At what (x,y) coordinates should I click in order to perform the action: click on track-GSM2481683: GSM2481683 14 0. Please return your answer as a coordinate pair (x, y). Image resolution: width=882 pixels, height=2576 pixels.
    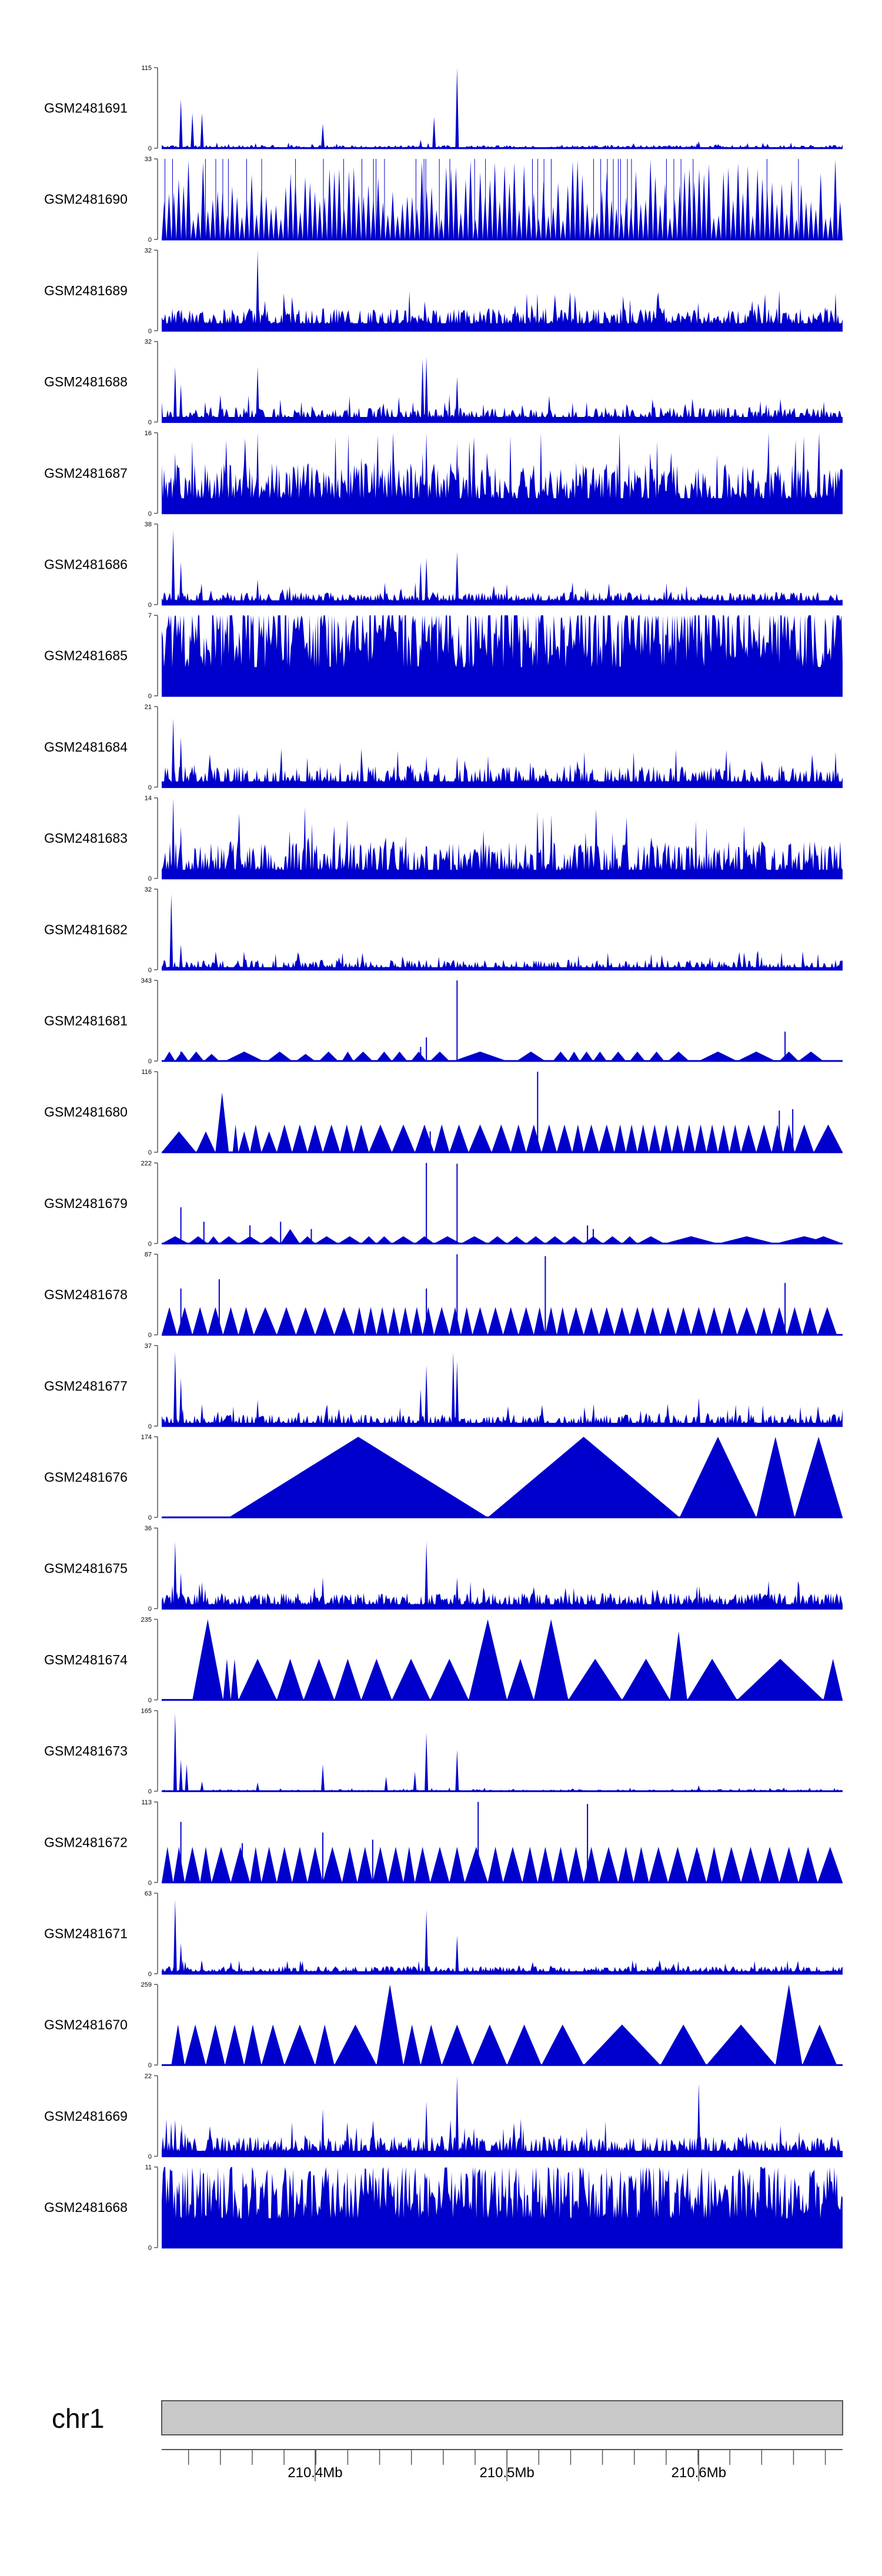
    Looking at the image, I should click on (443, 839).